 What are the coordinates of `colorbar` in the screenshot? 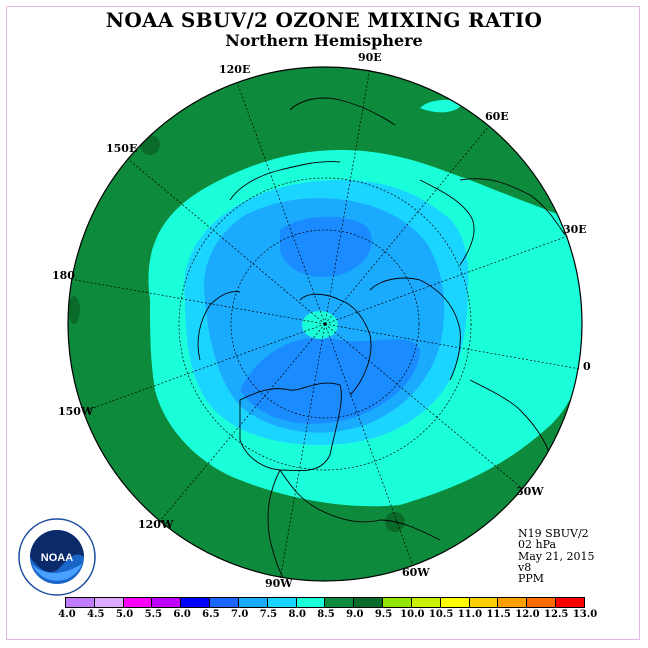 It's located at (325, 602).